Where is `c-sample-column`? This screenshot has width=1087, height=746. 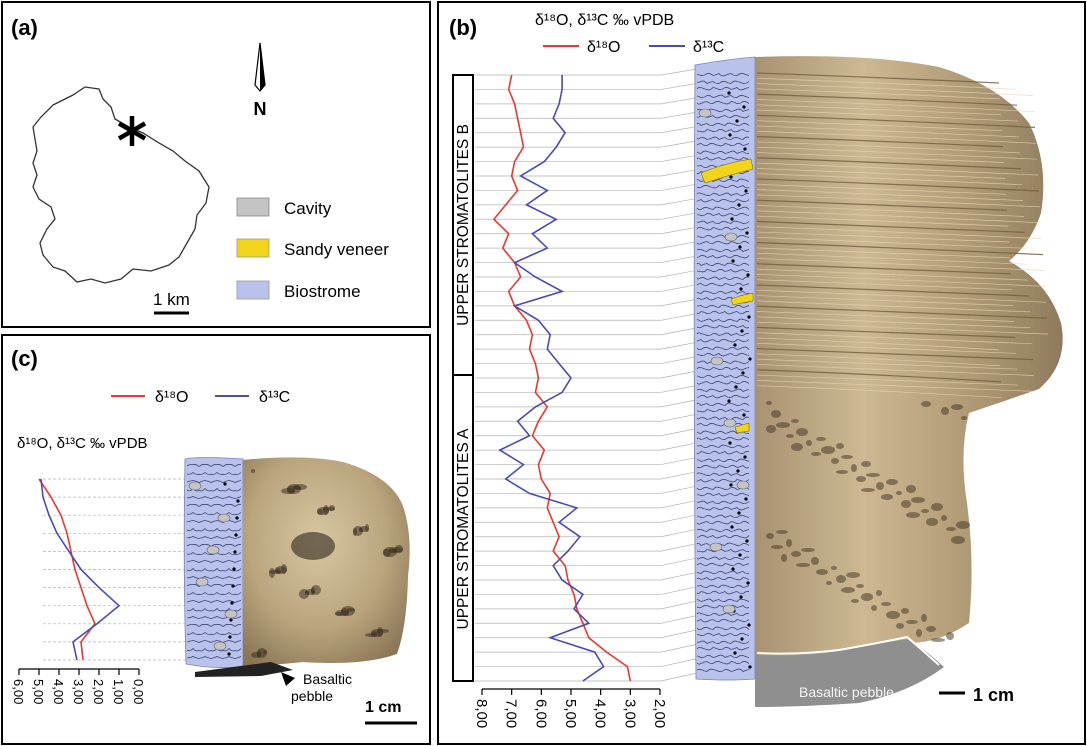
c-sample-column is located at coordinates (213, 562).